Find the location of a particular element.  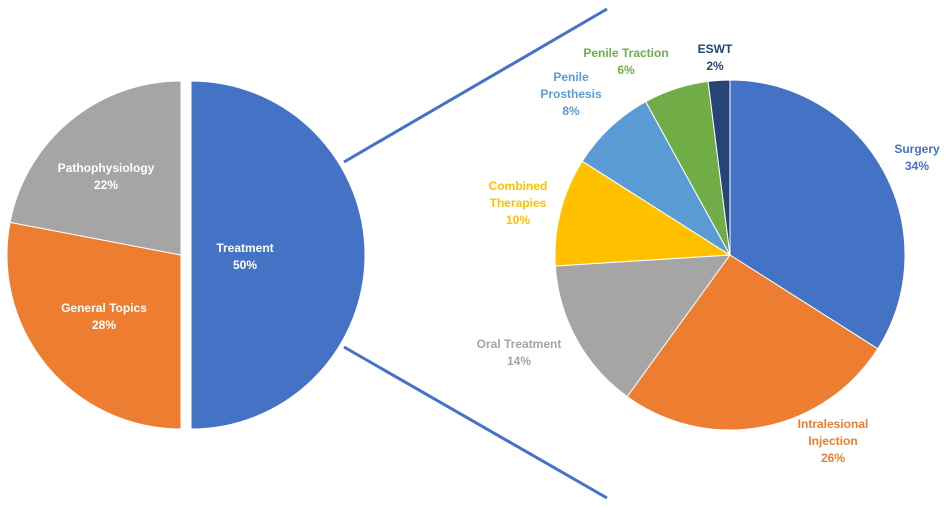

sub-label-eswt: ESWT 2% is located at coordinates (715, 57).